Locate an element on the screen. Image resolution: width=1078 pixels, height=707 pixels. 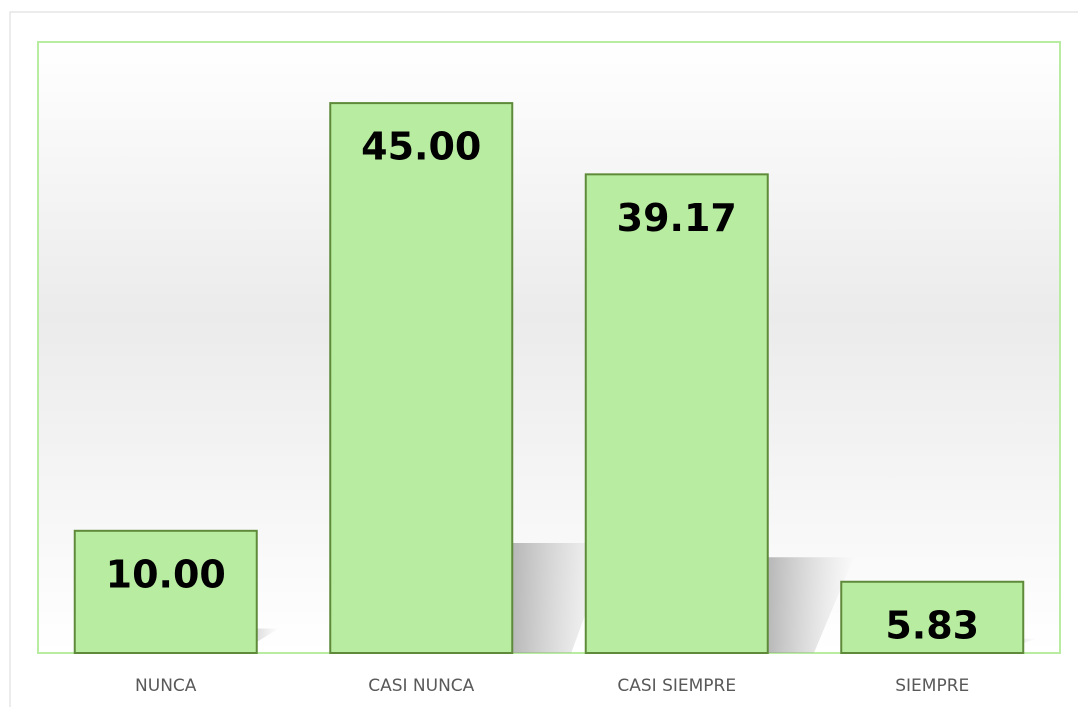
x-tick-label: CASI NUNCA is located at coordinates (421, 686).